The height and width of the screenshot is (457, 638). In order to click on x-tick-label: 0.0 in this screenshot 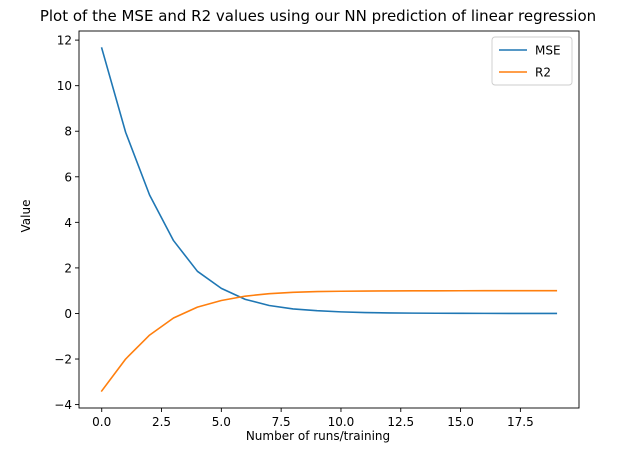, I will do `click(101, 422)`.